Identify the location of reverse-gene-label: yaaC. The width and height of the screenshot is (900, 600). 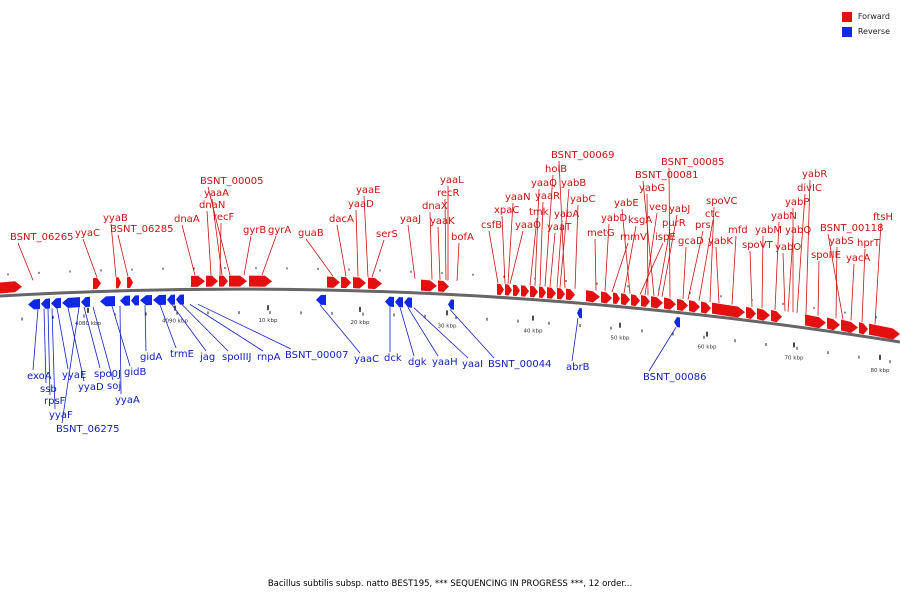
(366, 359).